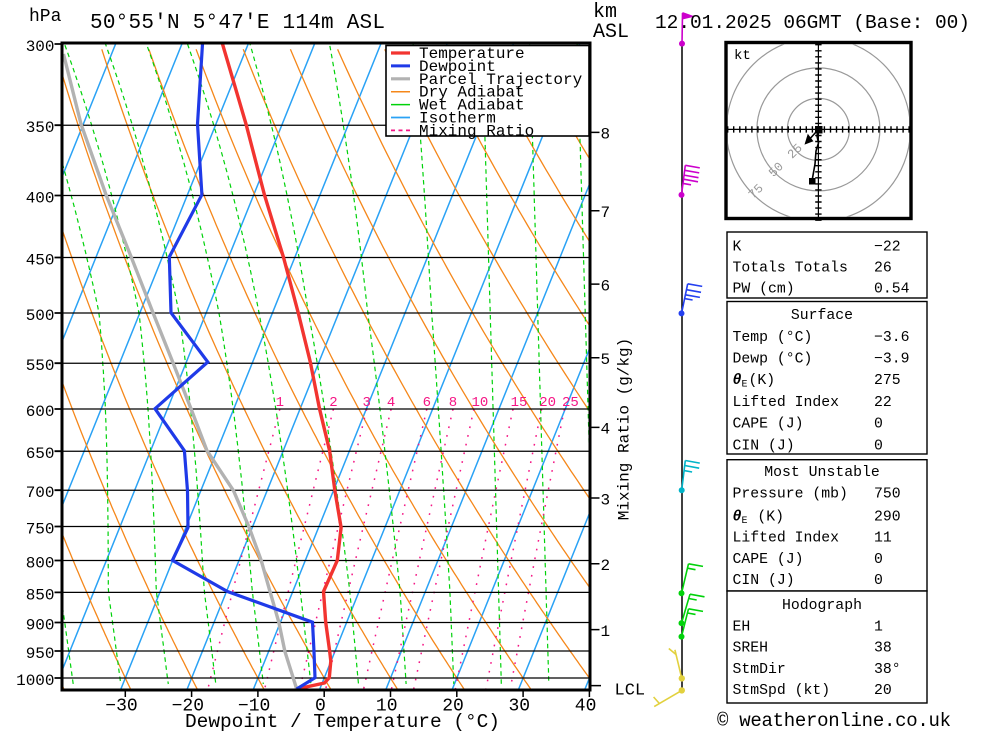  I want to click on svg-text: 650, so click(40, 454).